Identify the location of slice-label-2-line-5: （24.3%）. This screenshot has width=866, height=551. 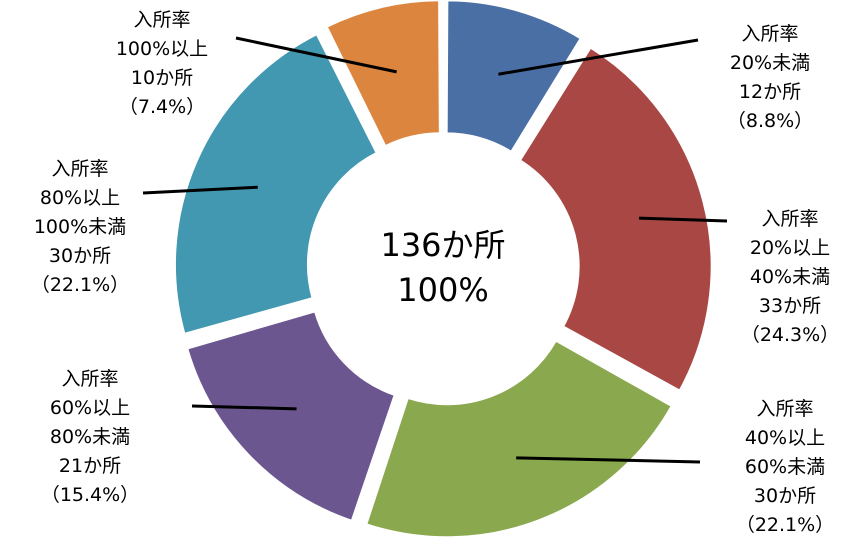
(790, 335).